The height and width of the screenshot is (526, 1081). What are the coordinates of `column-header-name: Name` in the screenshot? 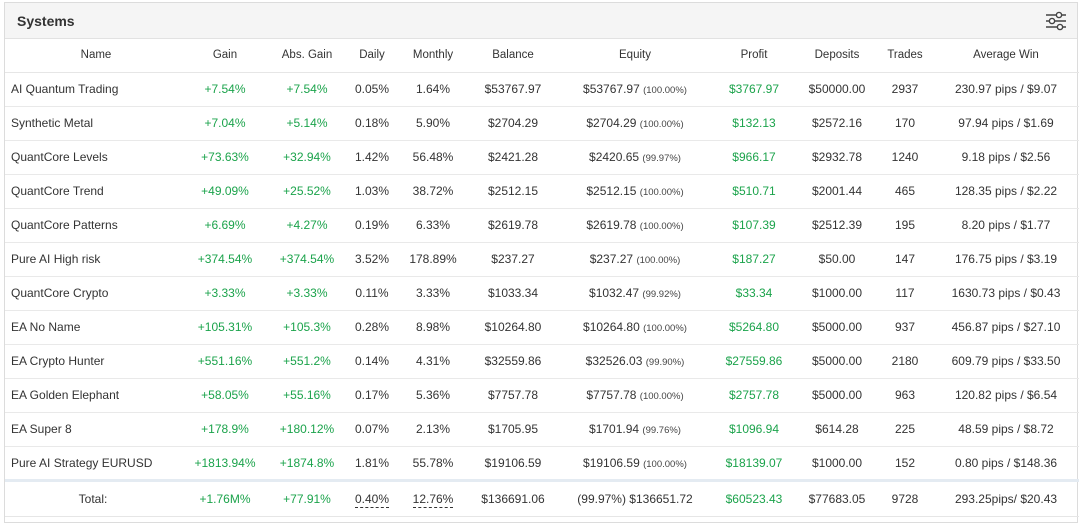 It's located at (93, 56).